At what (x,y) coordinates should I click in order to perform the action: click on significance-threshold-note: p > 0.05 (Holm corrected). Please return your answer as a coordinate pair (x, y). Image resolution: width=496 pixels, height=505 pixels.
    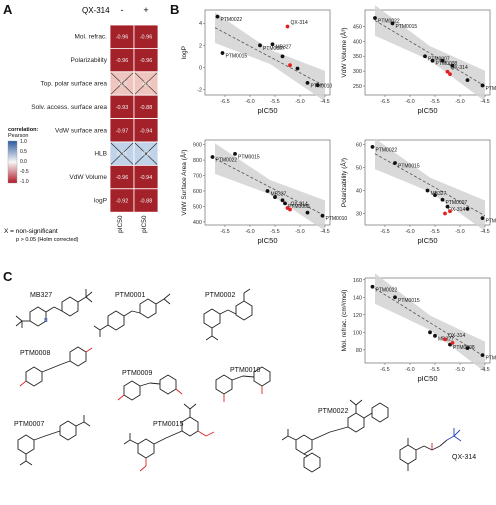
    Looking at the image, I should click on (47, 240).